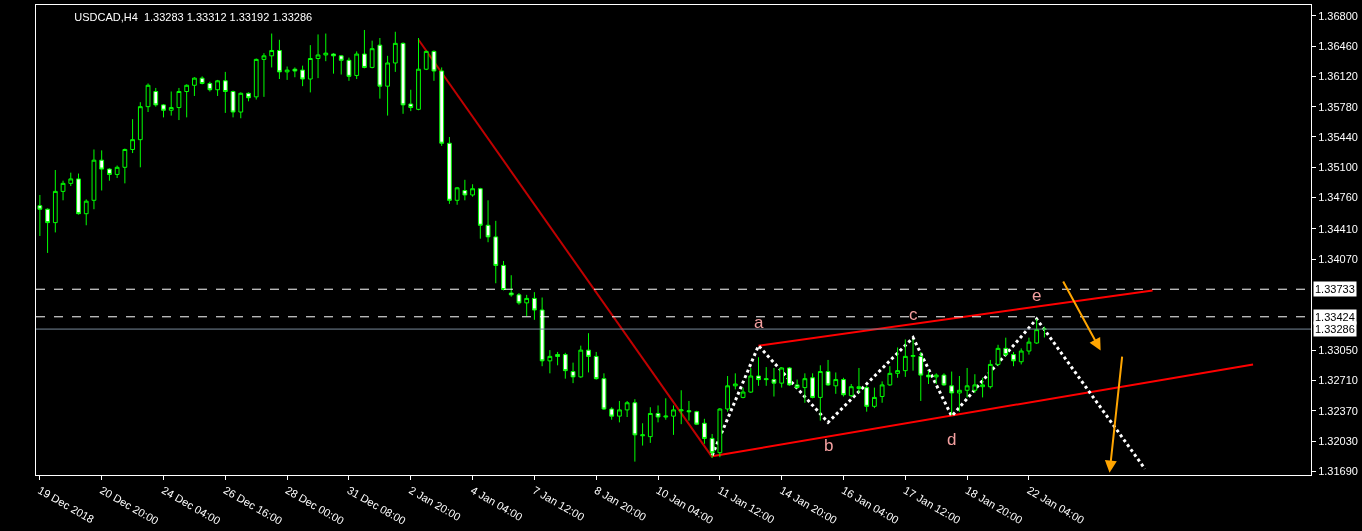 This screenshot has width=1362, height=531. Describe the element at coordinates (1338, 349) in the screenshot. I see `y-tick-label: 1.33050` at that location.